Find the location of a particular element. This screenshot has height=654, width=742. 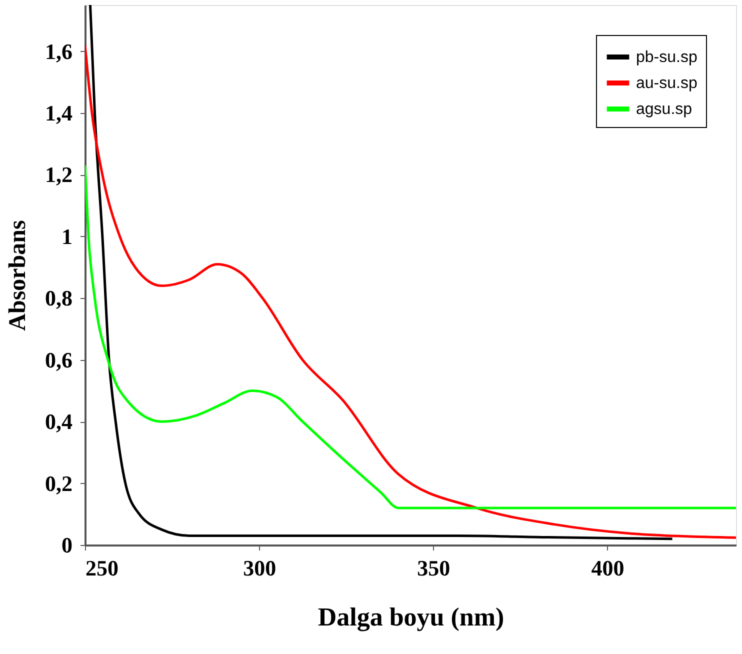

legend-label: au-su.sp is located at coordinates (667, 83).